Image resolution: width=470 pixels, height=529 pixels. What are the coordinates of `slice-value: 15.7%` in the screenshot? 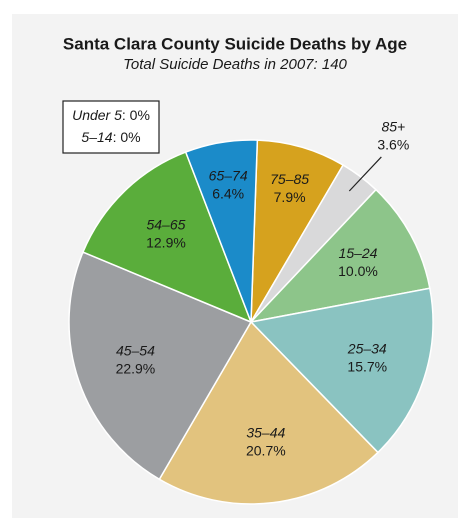 It's located at (367, 366).